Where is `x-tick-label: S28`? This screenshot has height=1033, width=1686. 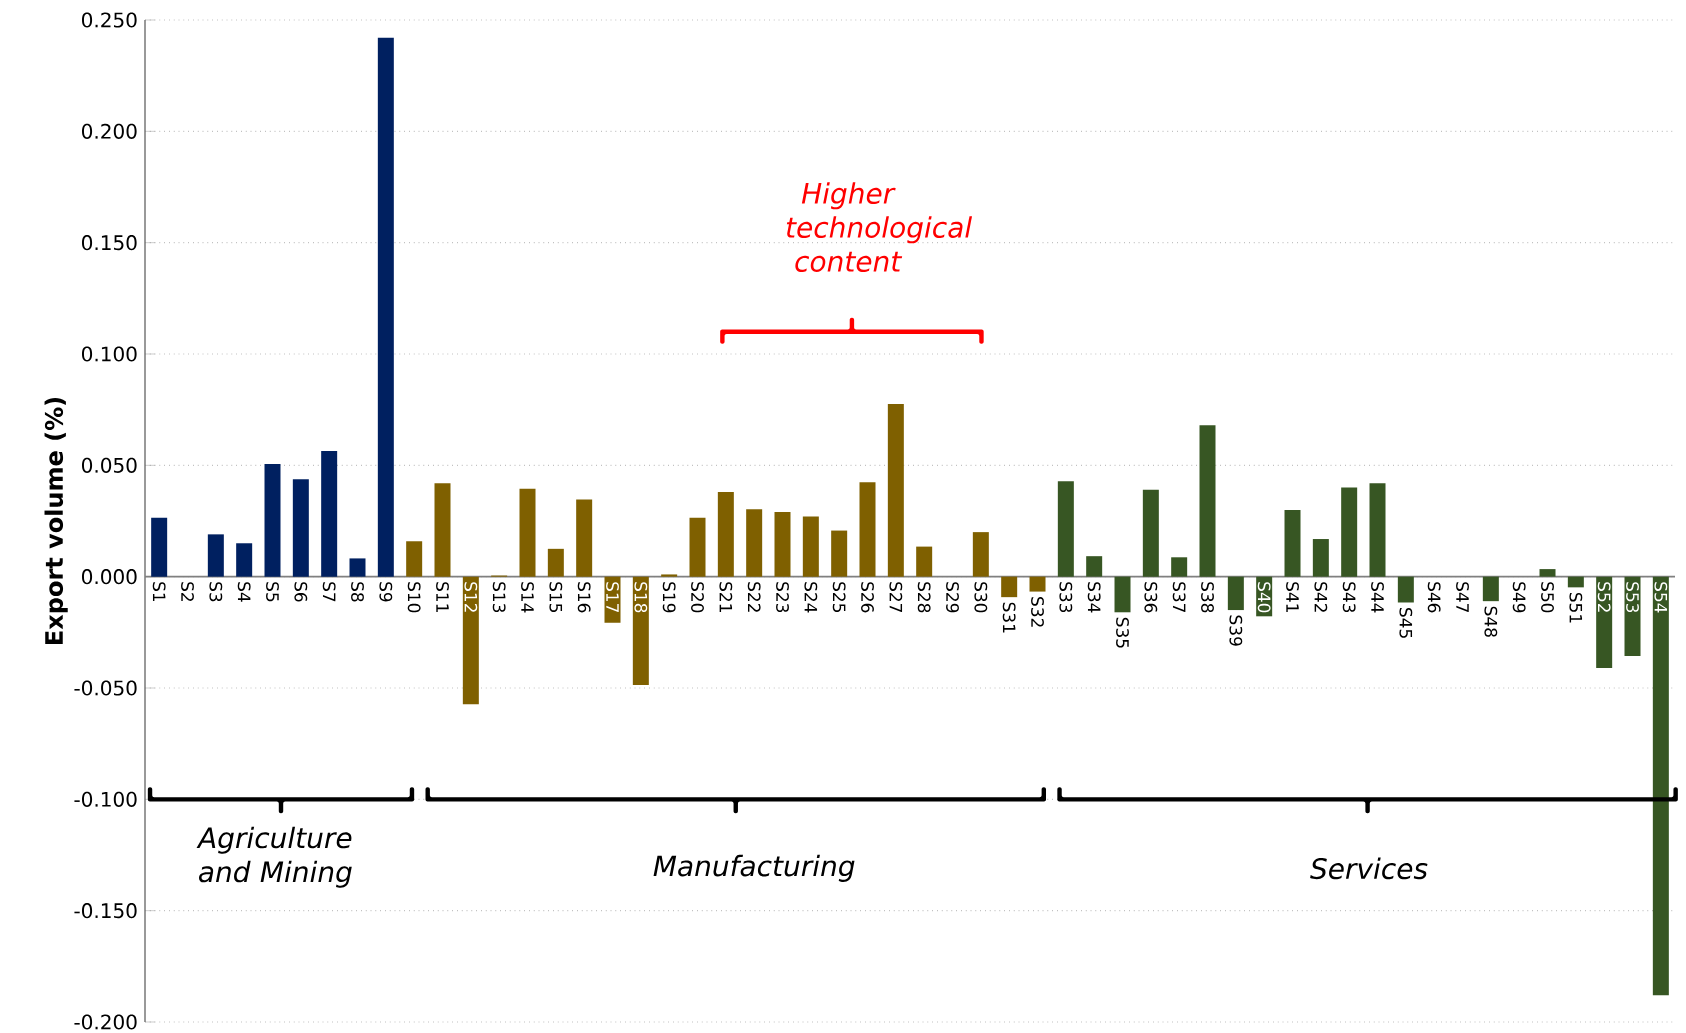 x-tick-label: S28 is located at coordinates (924, 597).